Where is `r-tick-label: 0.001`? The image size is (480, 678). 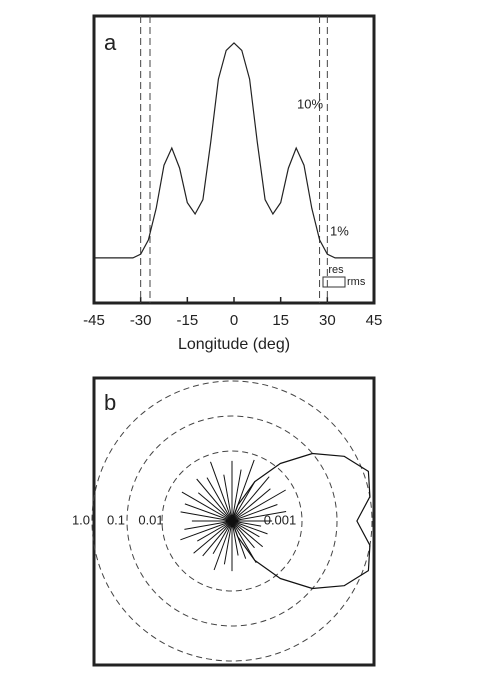 r-tick-label: 0.001 is located at coordinates (280, 519).